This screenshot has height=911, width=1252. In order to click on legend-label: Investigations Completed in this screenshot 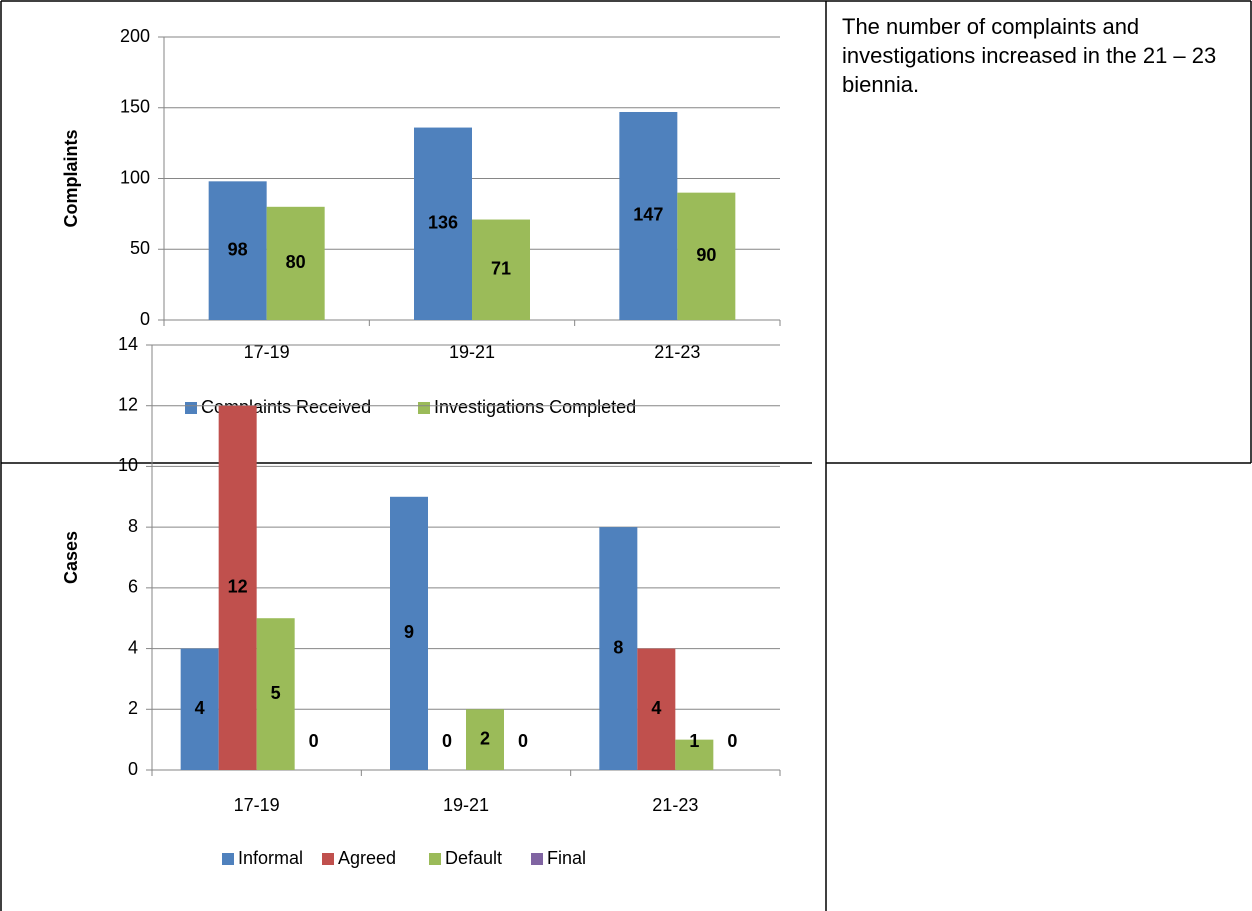, I will do `click(535, 407)`.